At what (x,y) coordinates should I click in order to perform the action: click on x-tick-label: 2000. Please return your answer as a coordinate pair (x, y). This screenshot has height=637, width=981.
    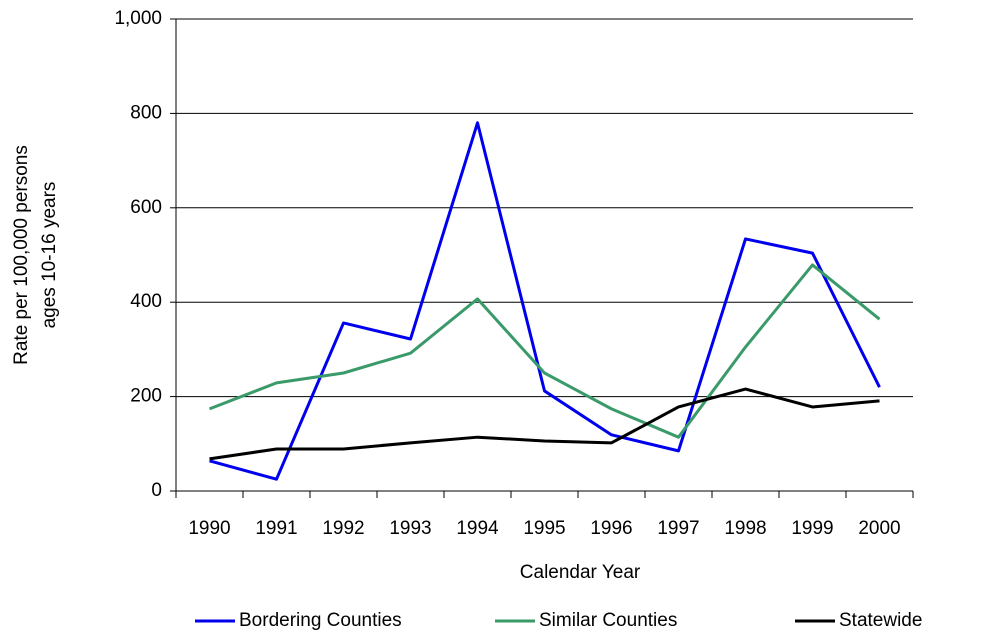
    Looking at the image, I should click on (879, 528).